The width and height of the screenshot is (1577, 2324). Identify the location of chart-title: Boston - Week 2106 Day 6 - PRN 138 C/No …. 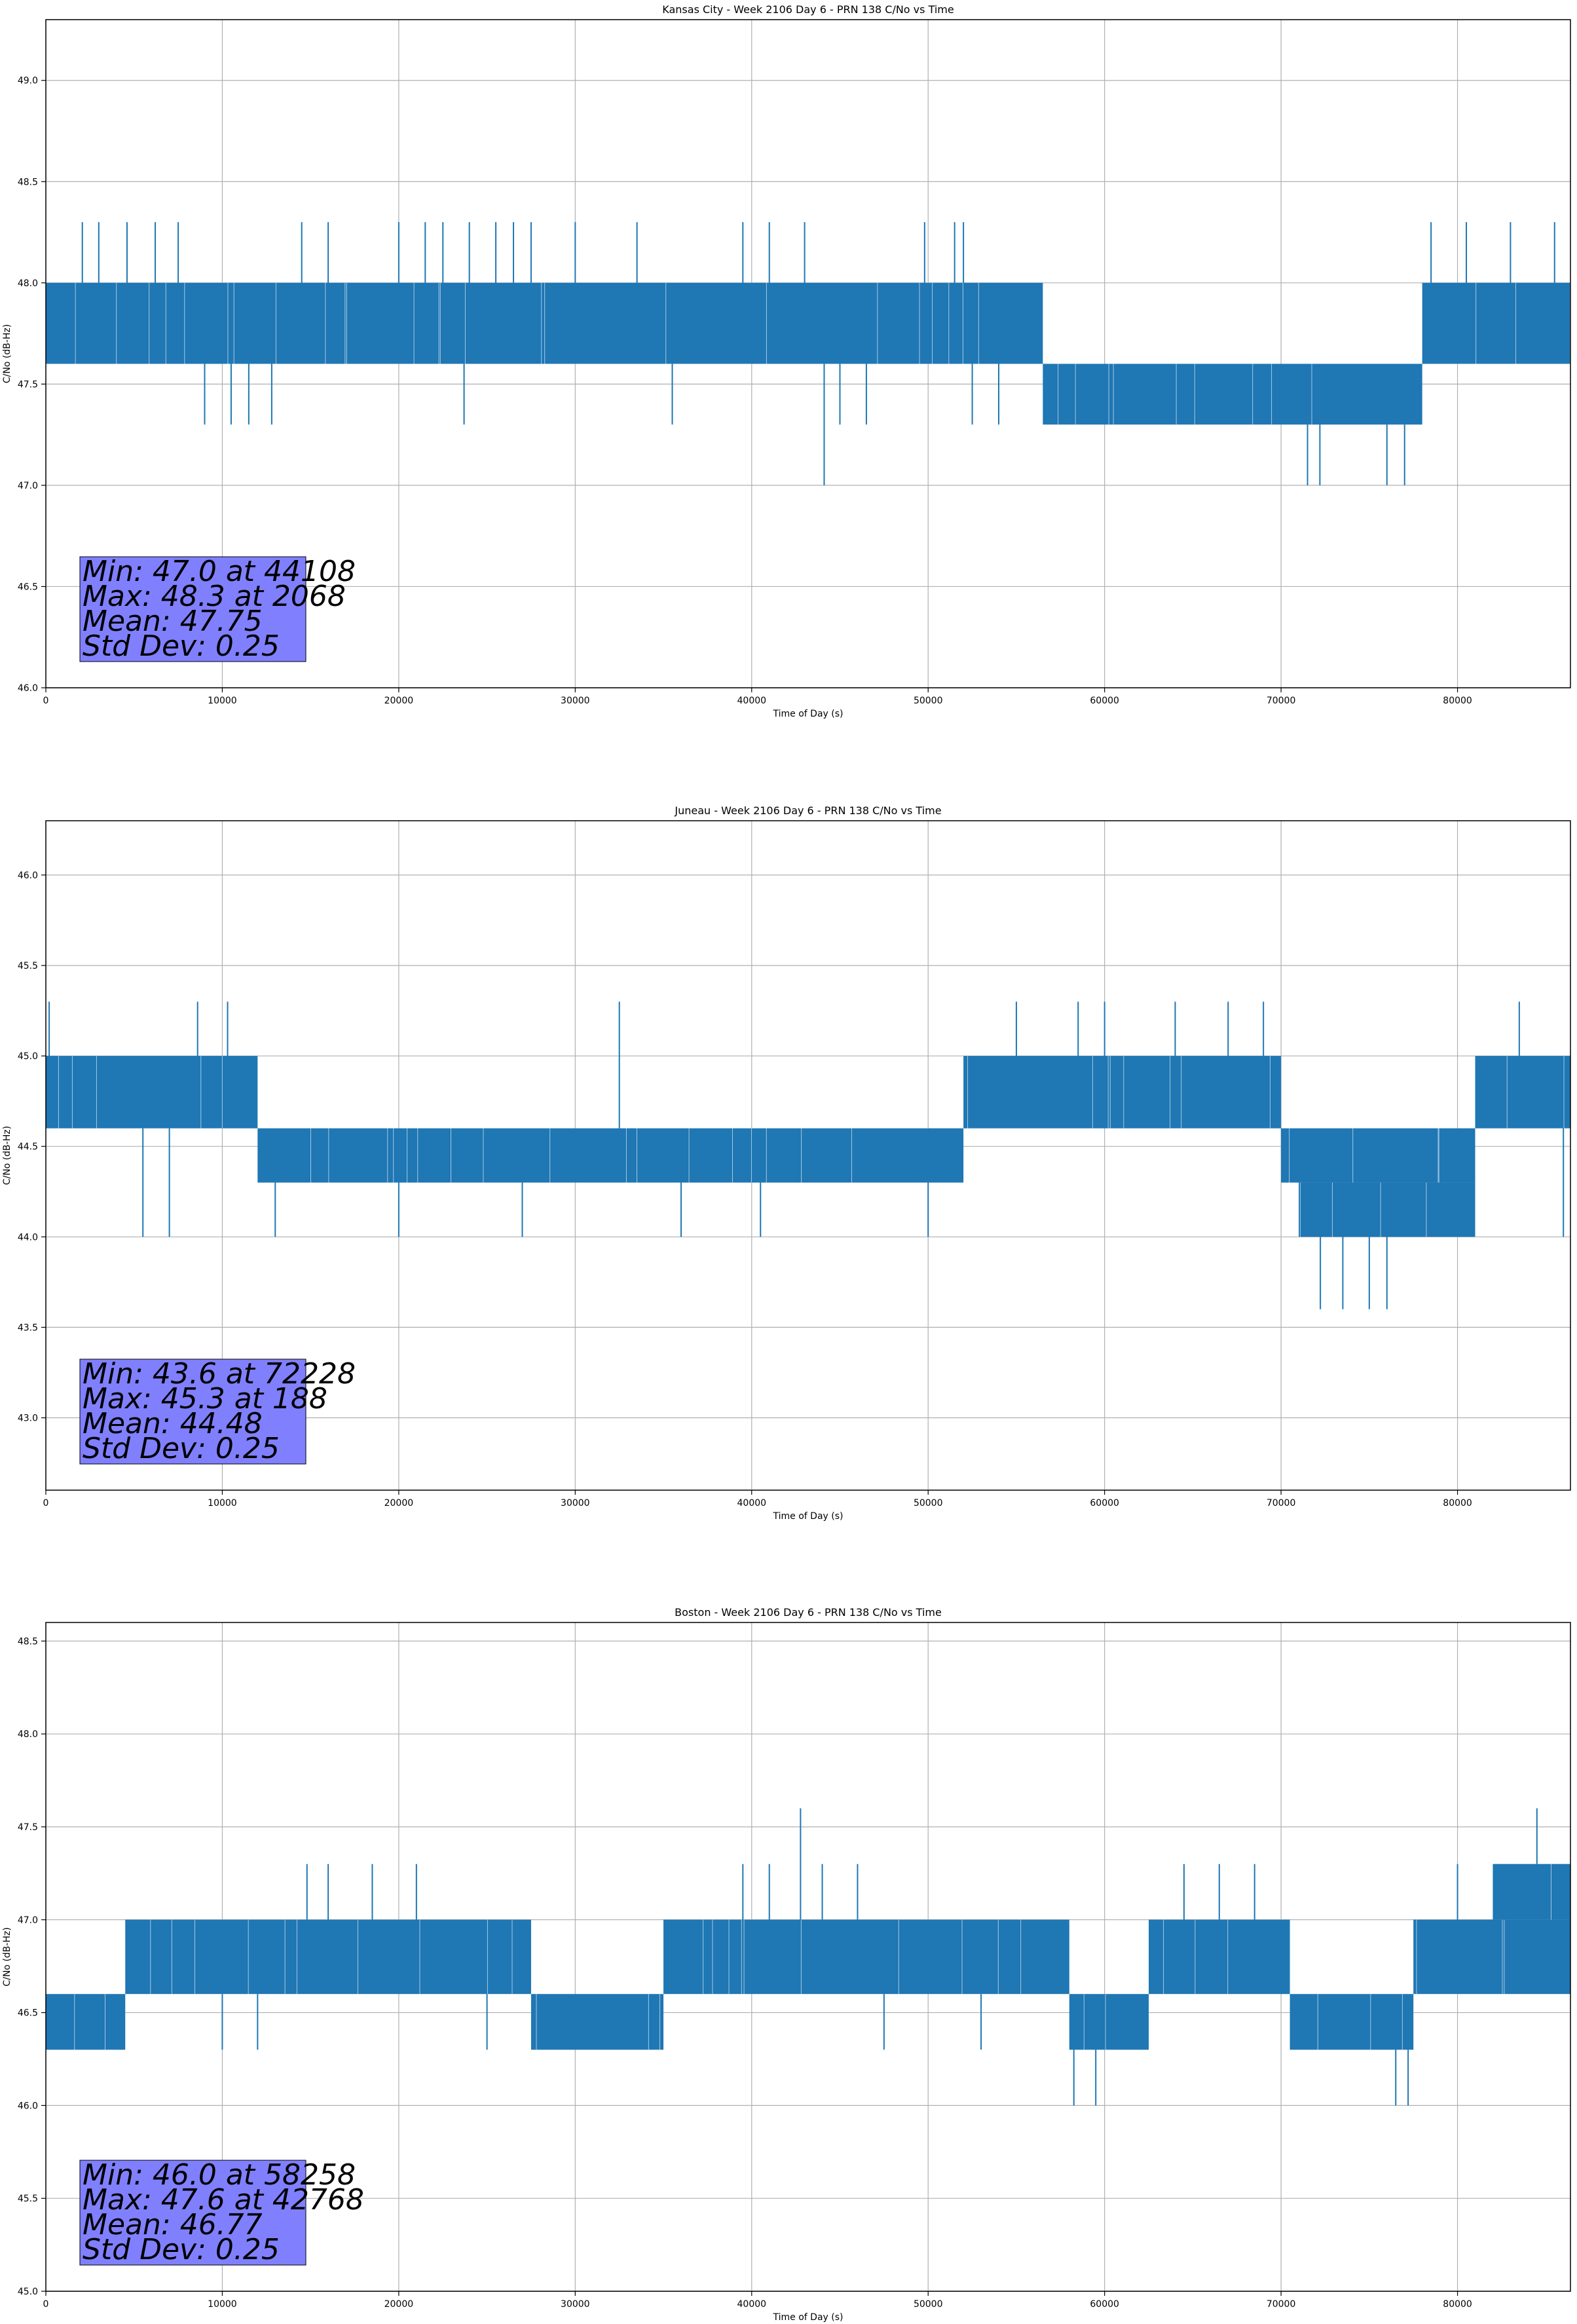
(808, 1612).